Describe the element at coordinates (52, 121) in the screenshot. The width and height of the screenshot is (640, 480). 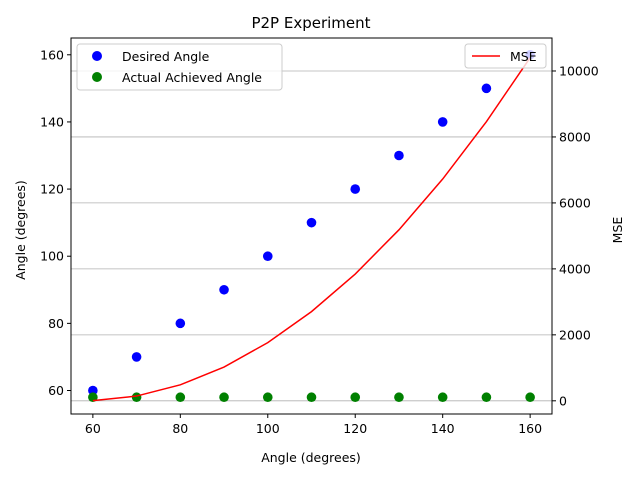
I see `y-tick-label-left: 140` at that location.